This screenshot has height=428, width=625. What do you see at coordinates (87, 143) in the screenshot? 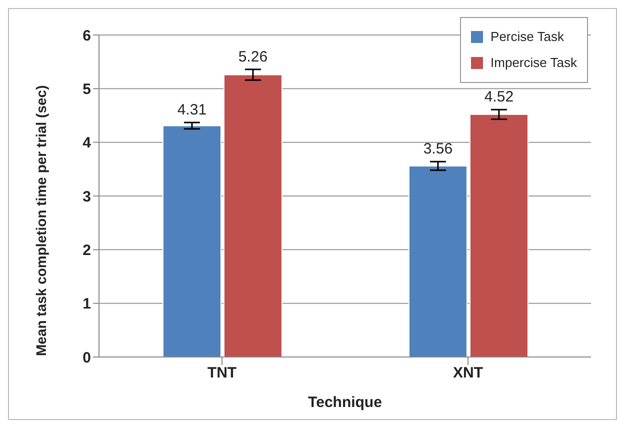
I see `y-tick-label: 4` at bounding box center [87, 143].